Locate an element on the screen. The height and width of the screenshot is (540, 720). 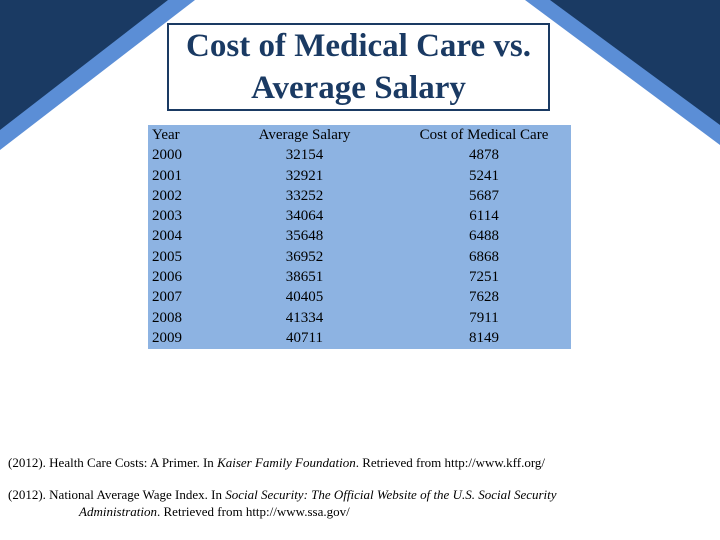
cell-year: 2001 is located at coordinates (167, 175).